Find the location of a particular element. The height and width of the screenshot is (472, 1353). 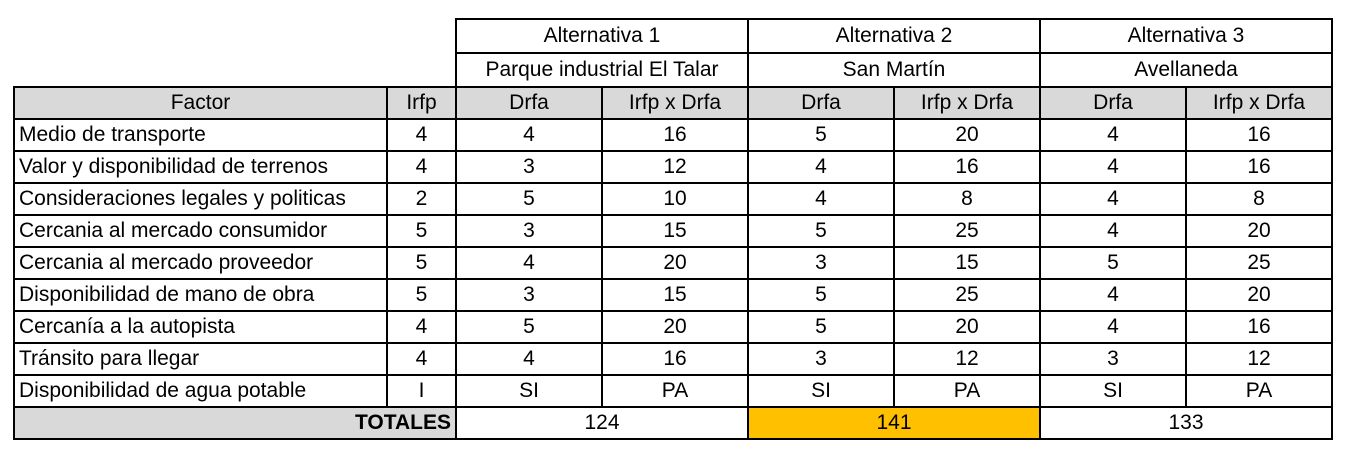

a2-drfa-header: Drfa is located at coordinates (821, 103).